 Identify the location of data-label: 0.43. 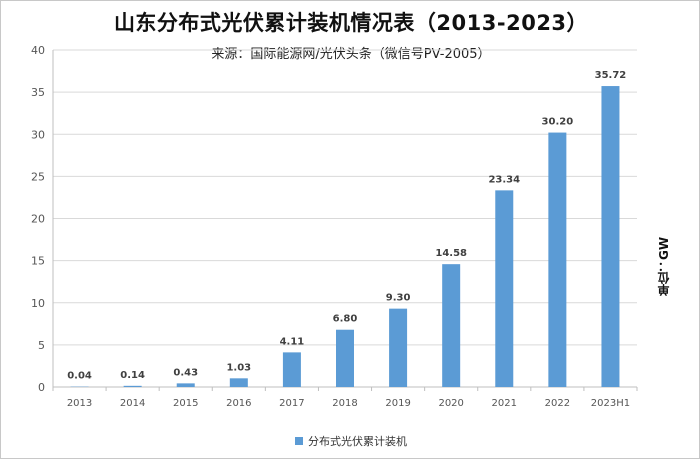
(185, 372).